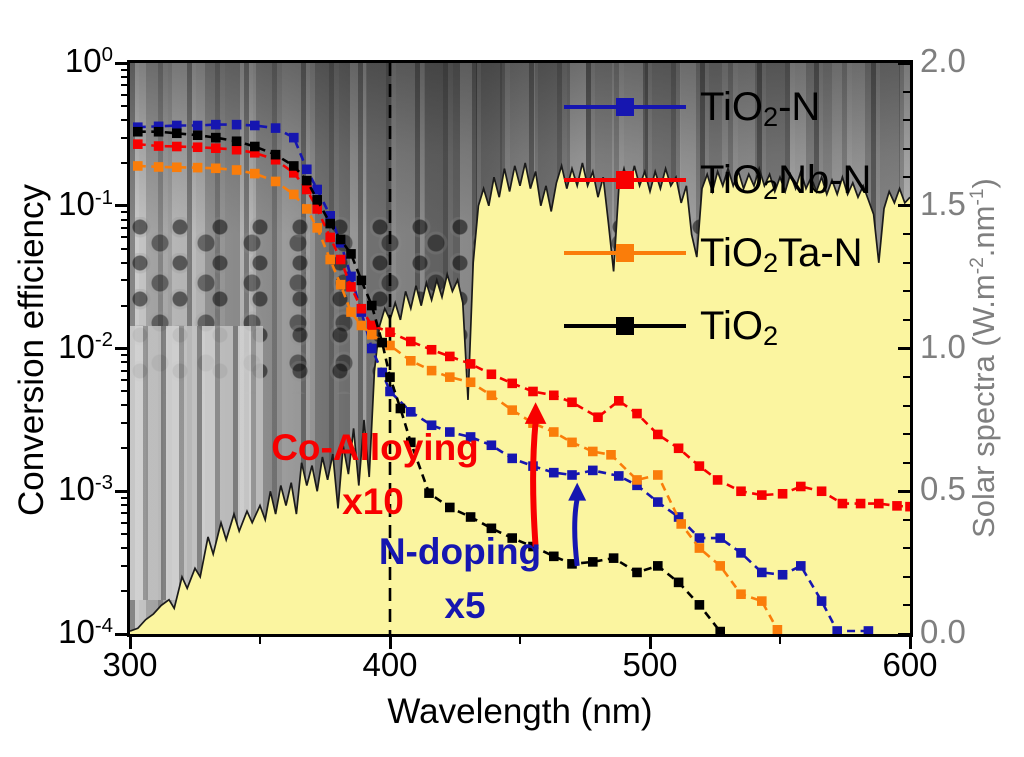 The width and height of the screenshot is (1024, 757). I want to click on x-tick-label: 500, so click(650, 664).